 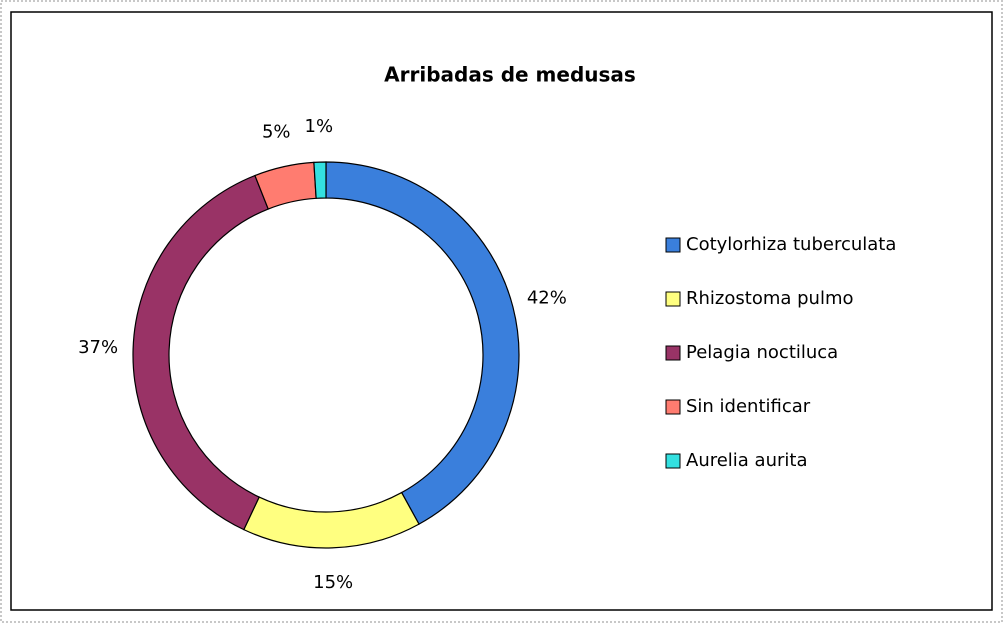 I want to click on data-label: 37%, so click(x=98, y=347).